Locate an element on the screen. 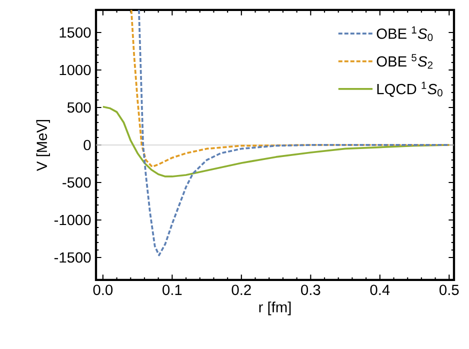  x-tick-label: 0.5 is located at coordinates (449, 290).